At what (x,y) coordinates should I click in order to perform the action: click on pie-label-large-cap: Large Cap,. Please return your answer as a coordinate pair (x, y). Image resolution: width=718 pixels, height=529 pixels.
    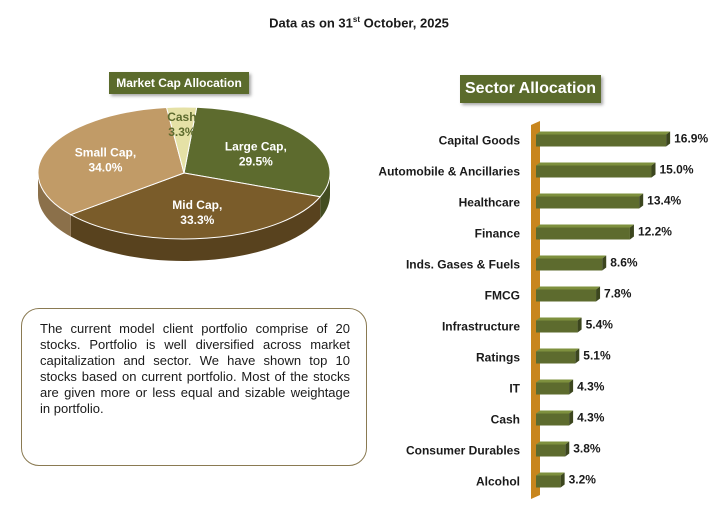
    Looking at the image, I should click on (256, 147).